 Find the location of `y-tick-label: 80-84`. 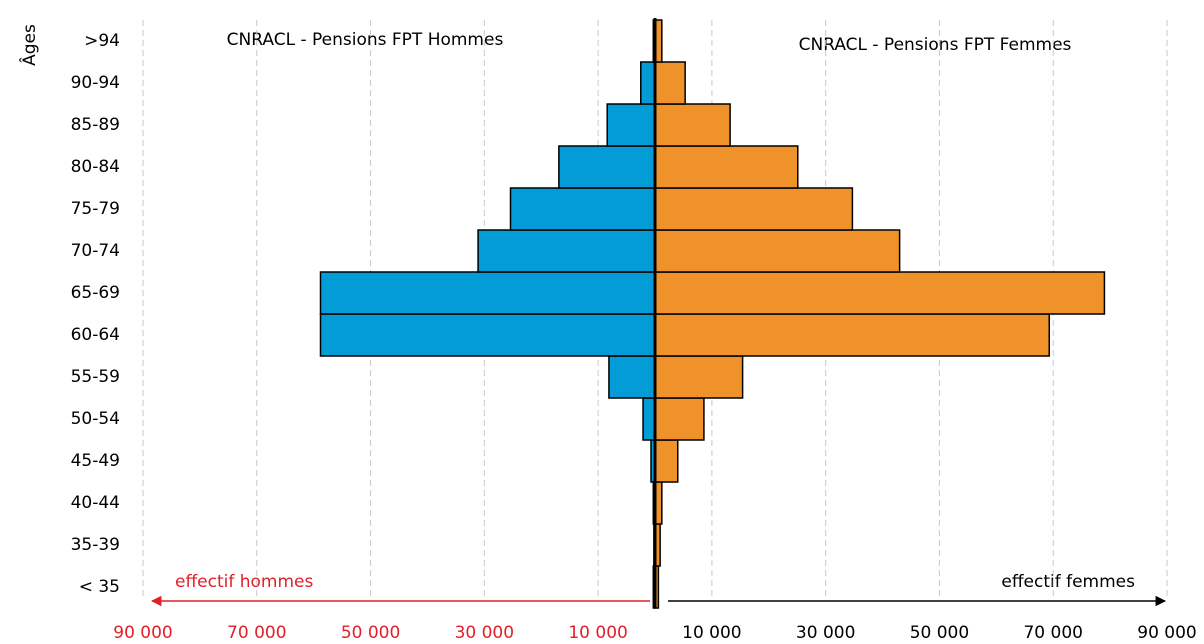

y-tick-label: 80-84 is located at coordinates (95, 167).